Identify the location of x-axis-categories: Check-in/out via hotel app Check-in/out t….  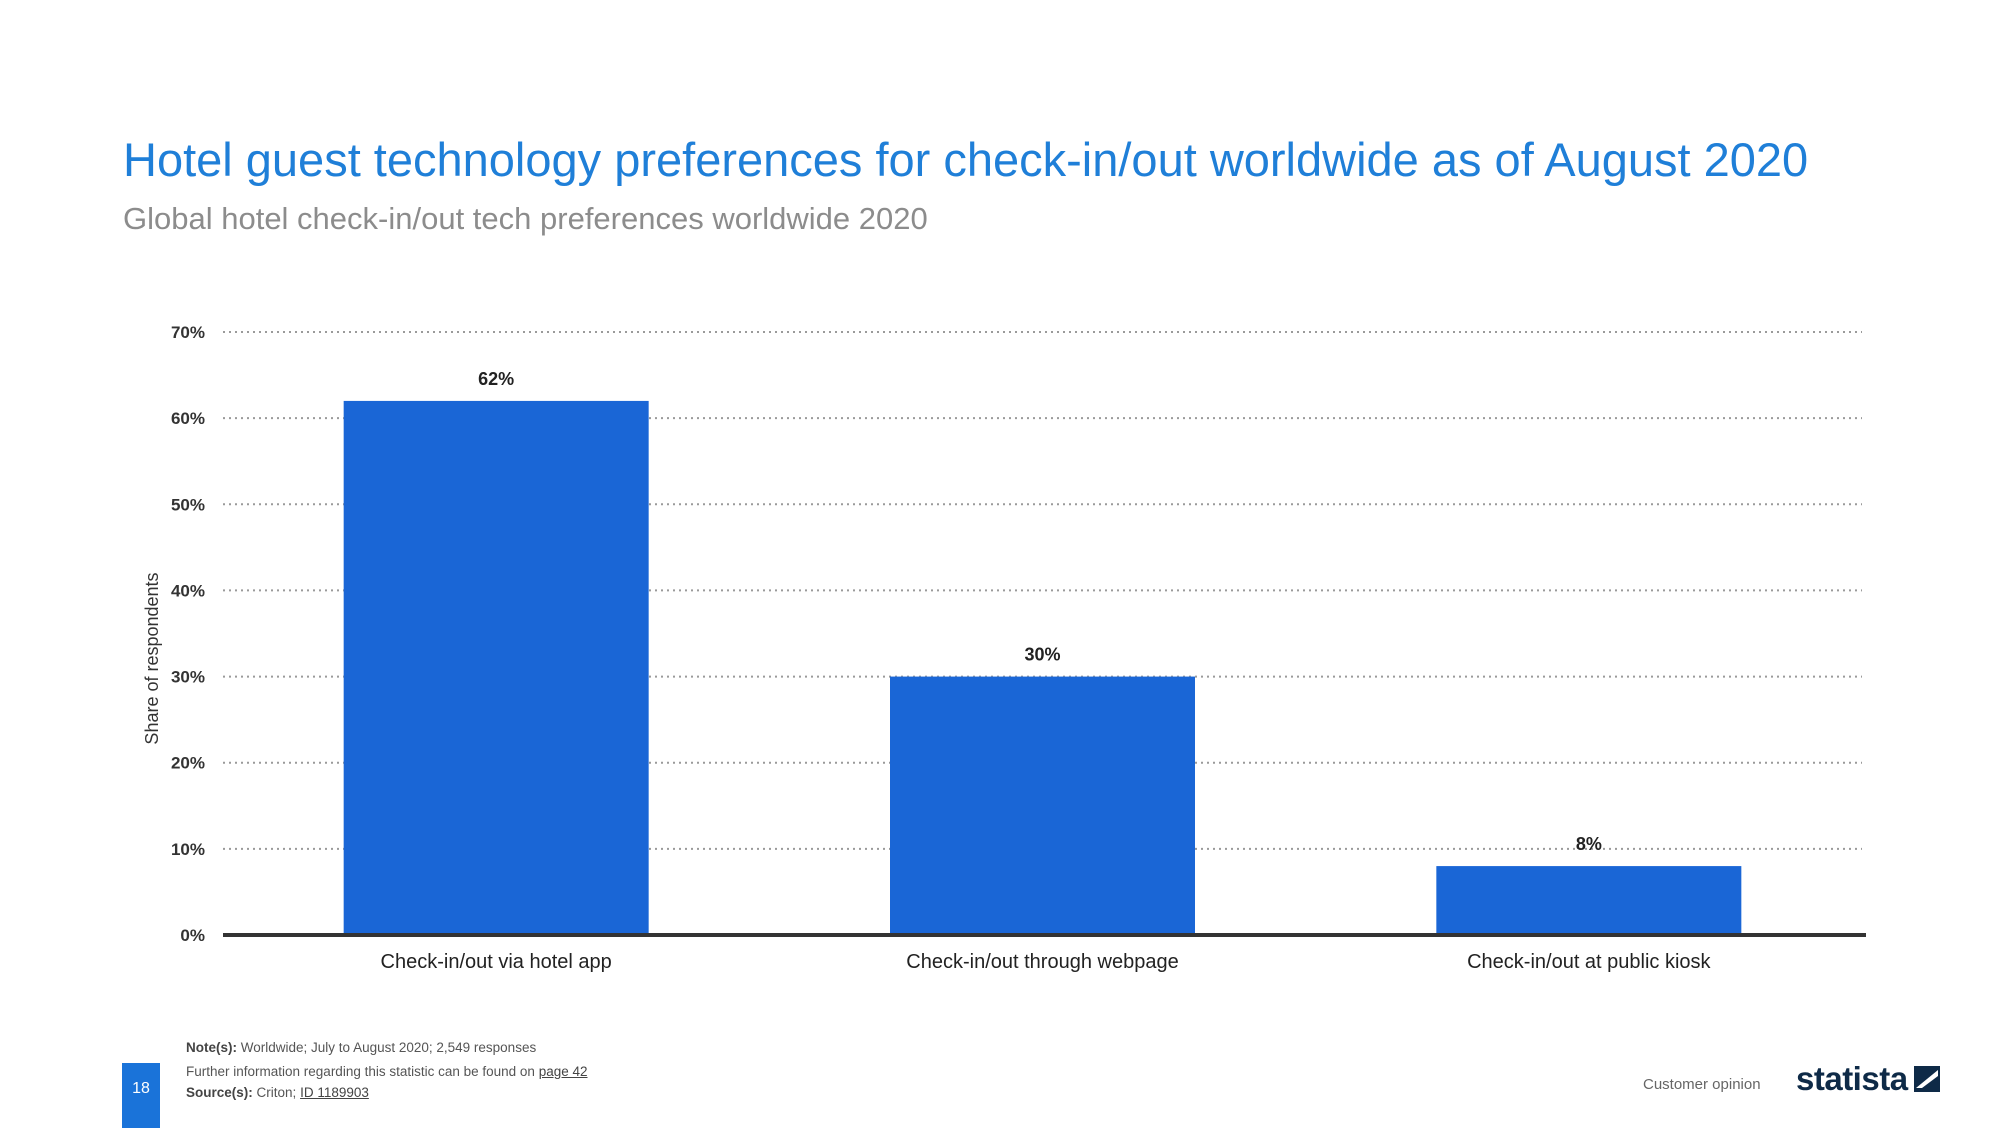
(1046, 962).